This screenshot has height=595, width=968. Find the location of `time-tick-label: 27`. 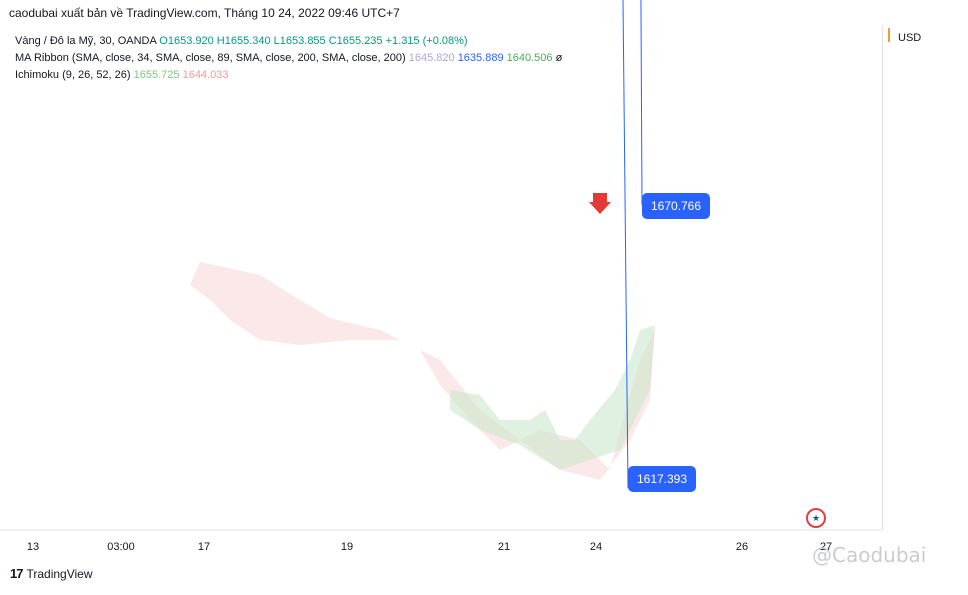

time-tick-label: 27 is located at coordinates (826, 547).